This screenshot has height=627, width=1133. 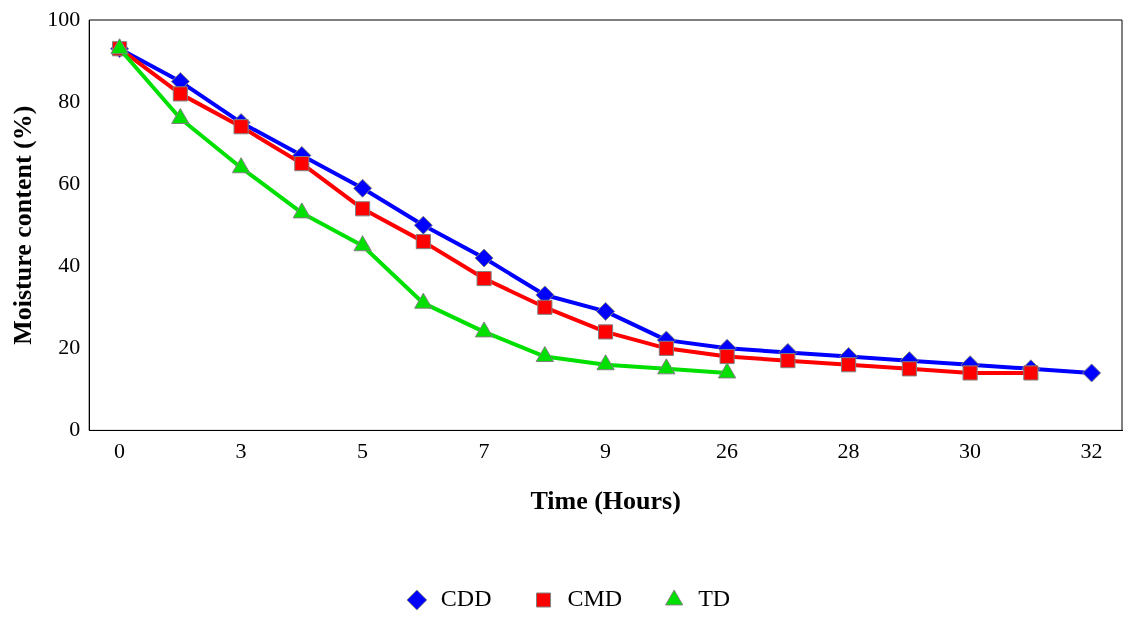 I want to click on legend-label: CMD, so click(x=595, y=598).